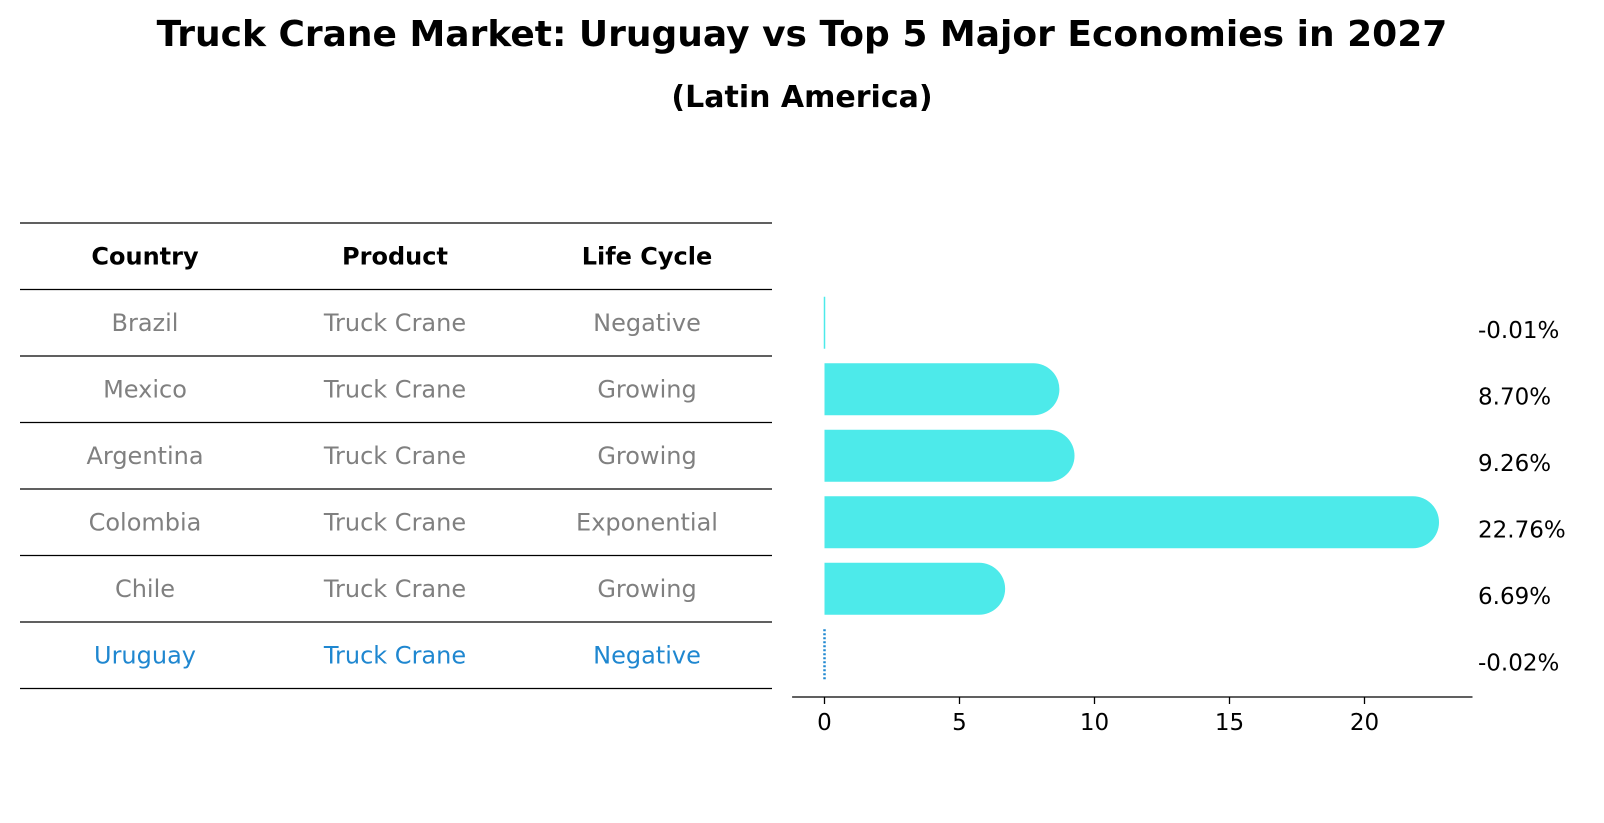  What do you see at coordinates (959, 723) in the screenshot?
I see `x-tick-label: 5` at bounding box center [959, 723].